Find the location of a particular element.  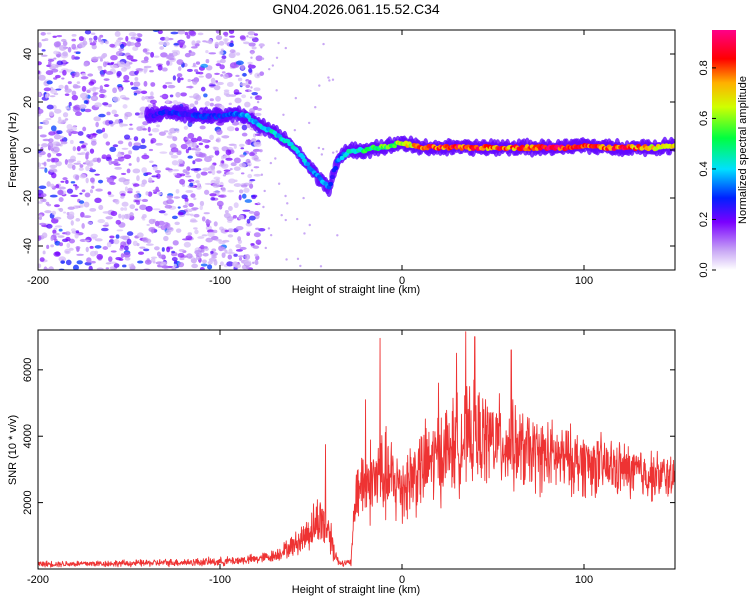

y-tick-label: 4000 is located at coordinates (28, 436).